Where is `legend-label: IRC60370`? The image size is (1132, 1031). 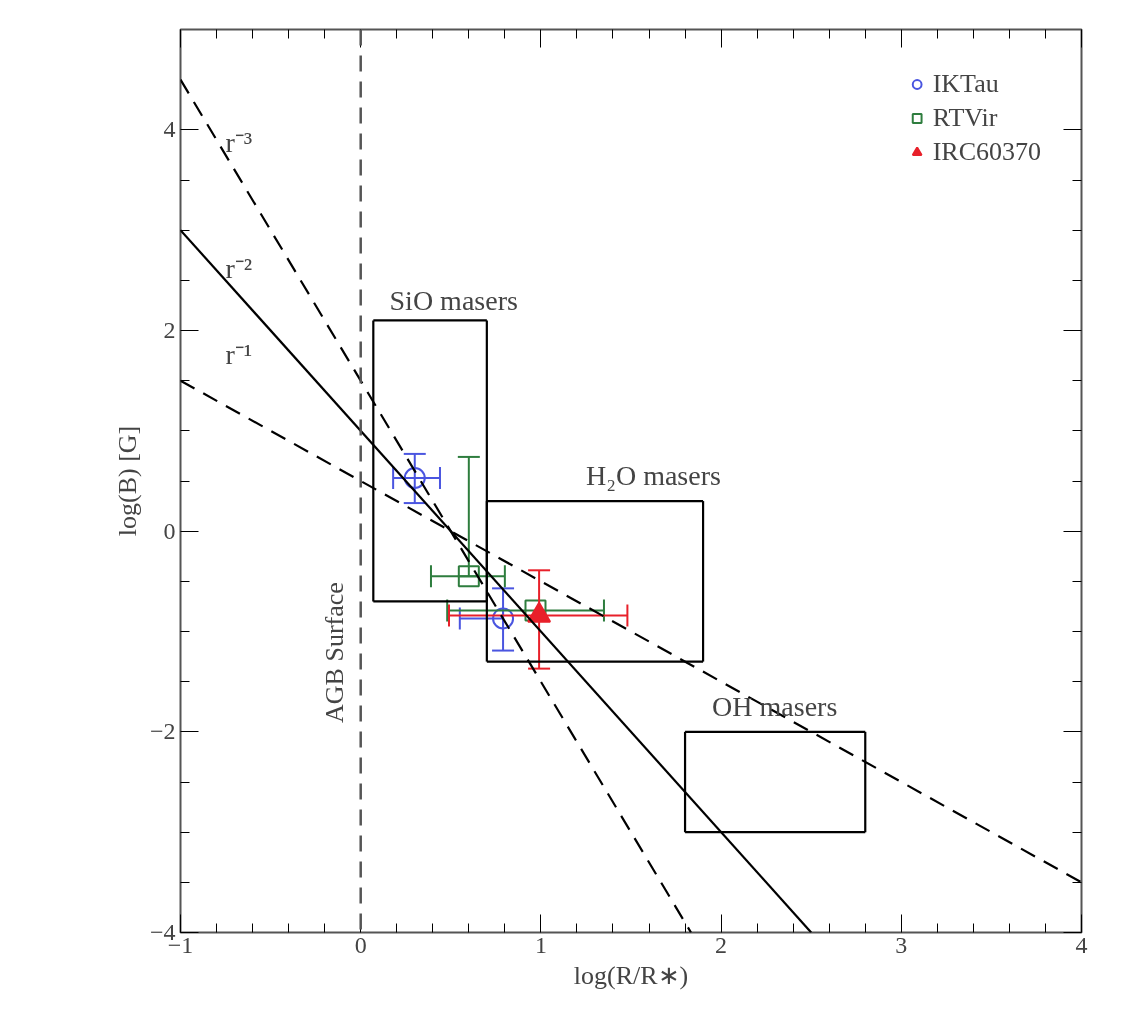 legend-label: IRC60370 is located at coordinates (986, 152).